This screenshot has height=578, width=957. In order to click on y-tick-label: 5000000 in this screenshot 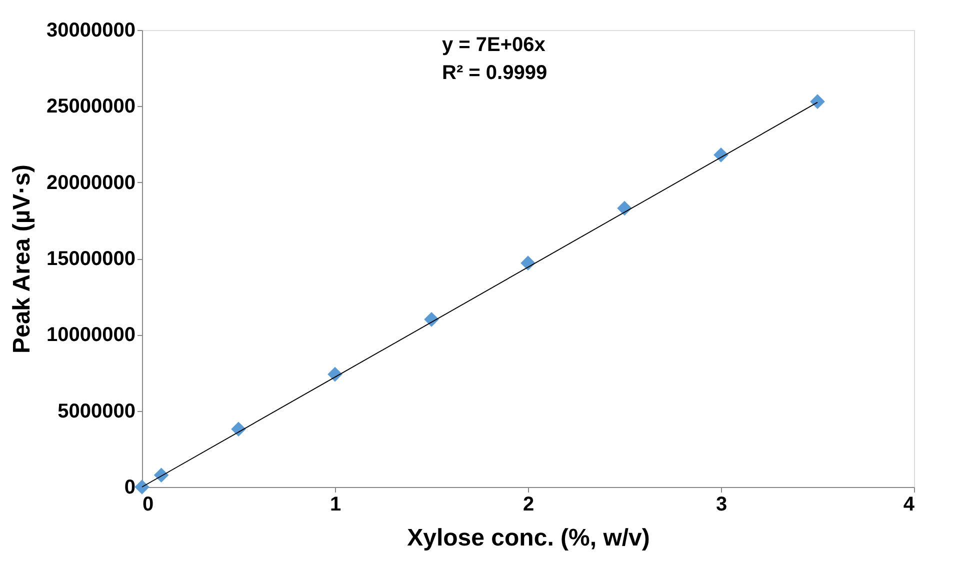, I will do `click(97, 411)`.